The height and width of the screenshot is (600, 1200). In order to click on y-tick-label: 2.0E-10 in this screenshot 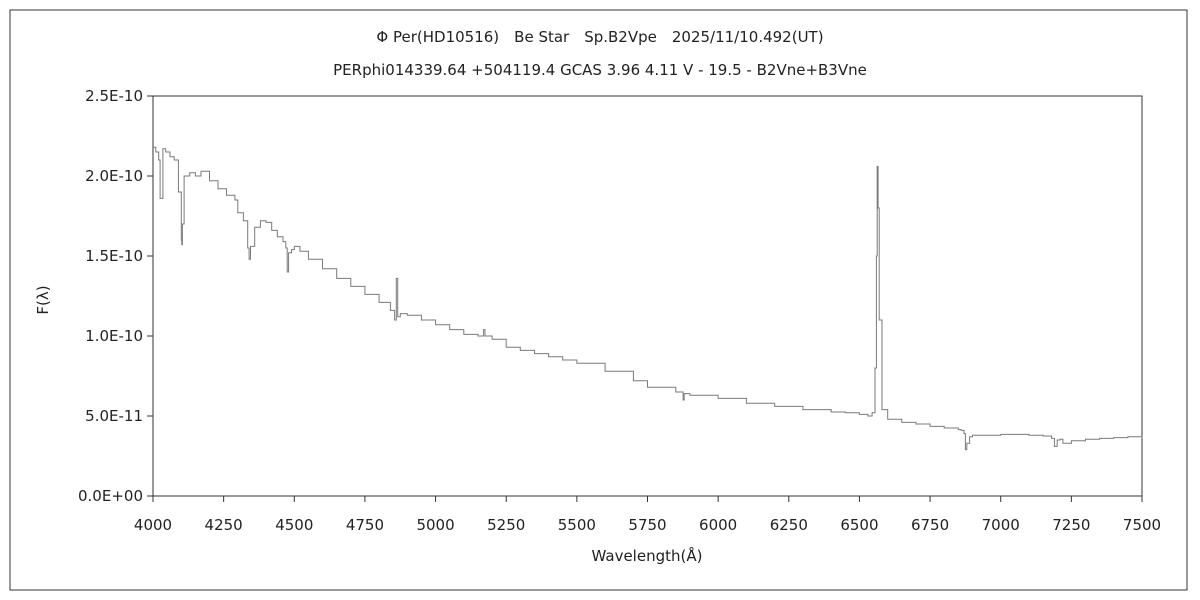, I will do `click(114, 176)`.